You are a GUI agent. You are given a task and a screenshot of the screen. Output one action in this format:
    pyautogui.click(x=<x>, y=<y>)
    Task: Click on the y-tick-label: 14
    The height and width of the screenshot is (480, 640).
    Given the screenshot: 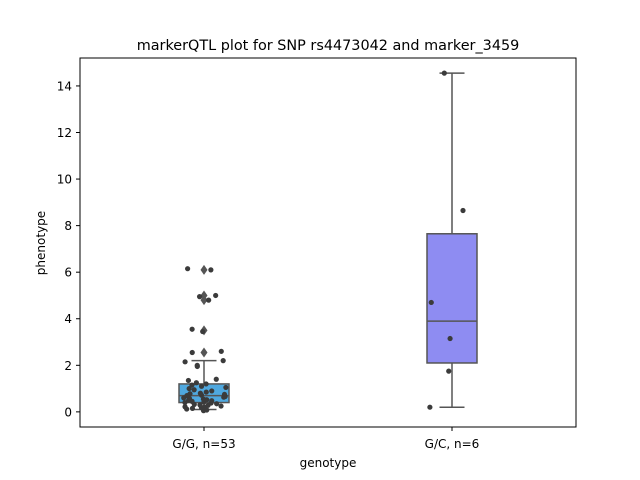 What is the action you would take?
    pyautogui.click(x=64, y=86)
    